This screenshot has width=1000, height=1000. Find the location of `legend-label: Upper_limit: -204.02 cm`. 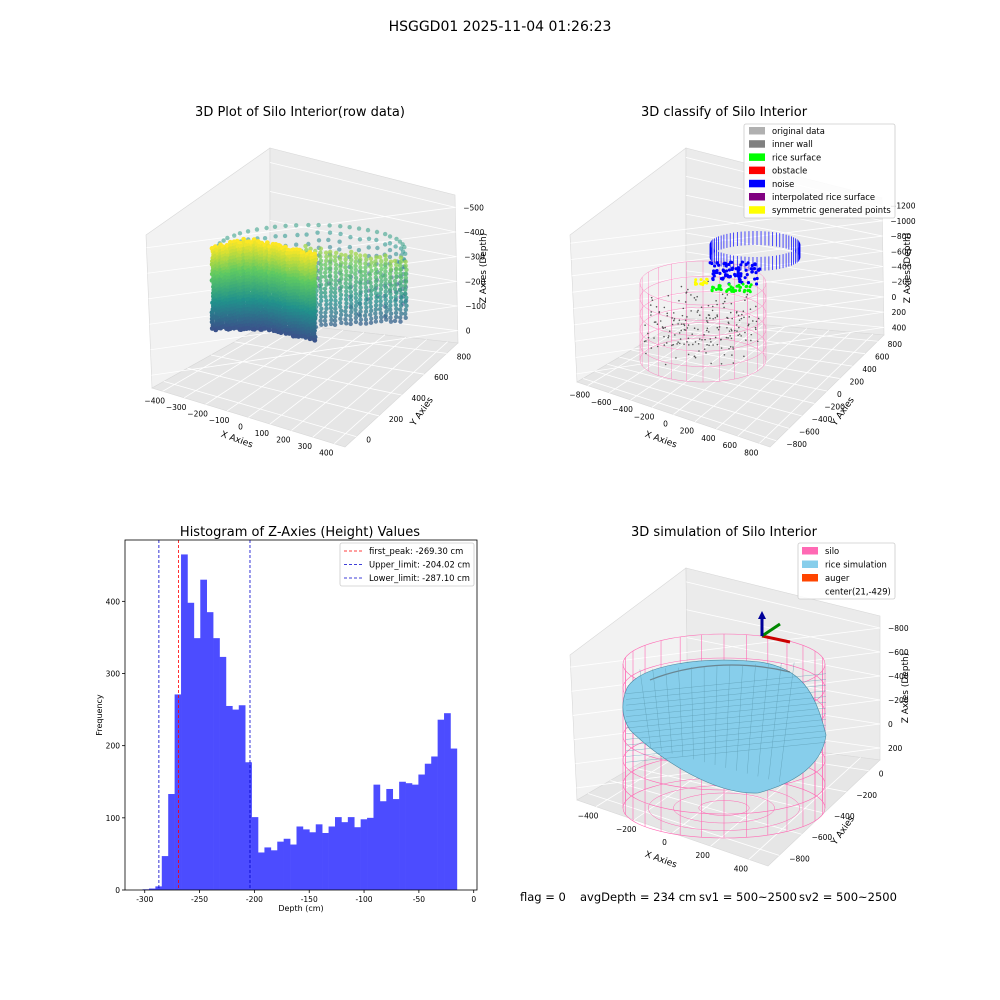

legend-label: Upper_limit: -204.02 cm is located at coordinates (419, 565).